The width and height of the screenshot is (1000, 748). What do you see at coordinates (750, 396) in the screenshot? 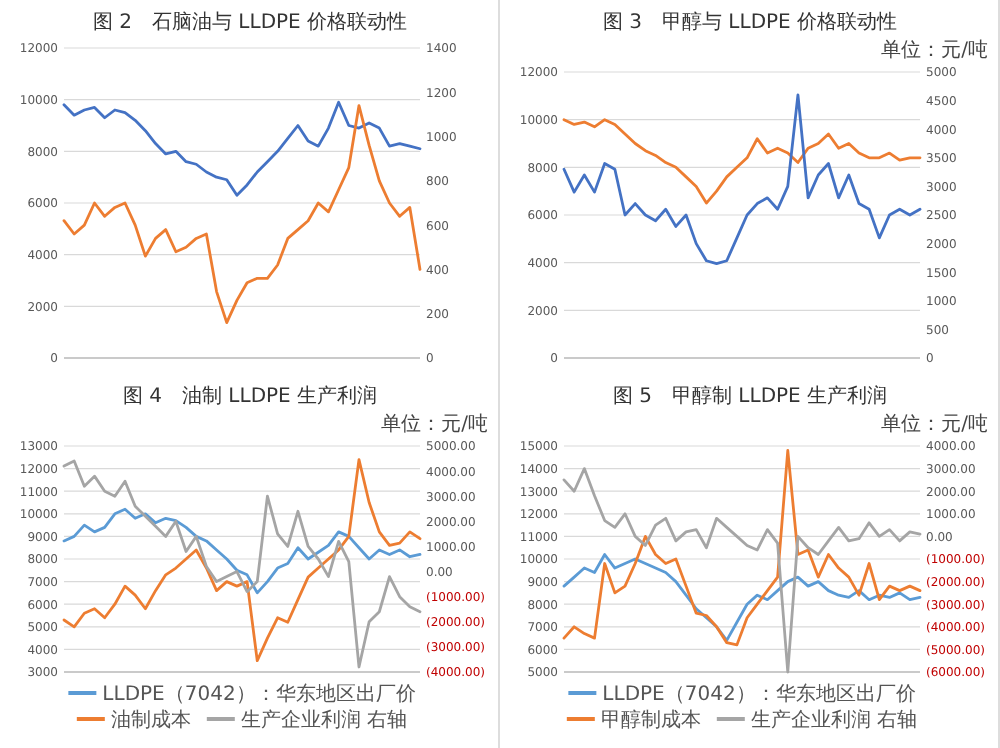
I see `chart-title: 图 5 甲醇制 LLDPE 生产利润` at bounding box center [750, 396].